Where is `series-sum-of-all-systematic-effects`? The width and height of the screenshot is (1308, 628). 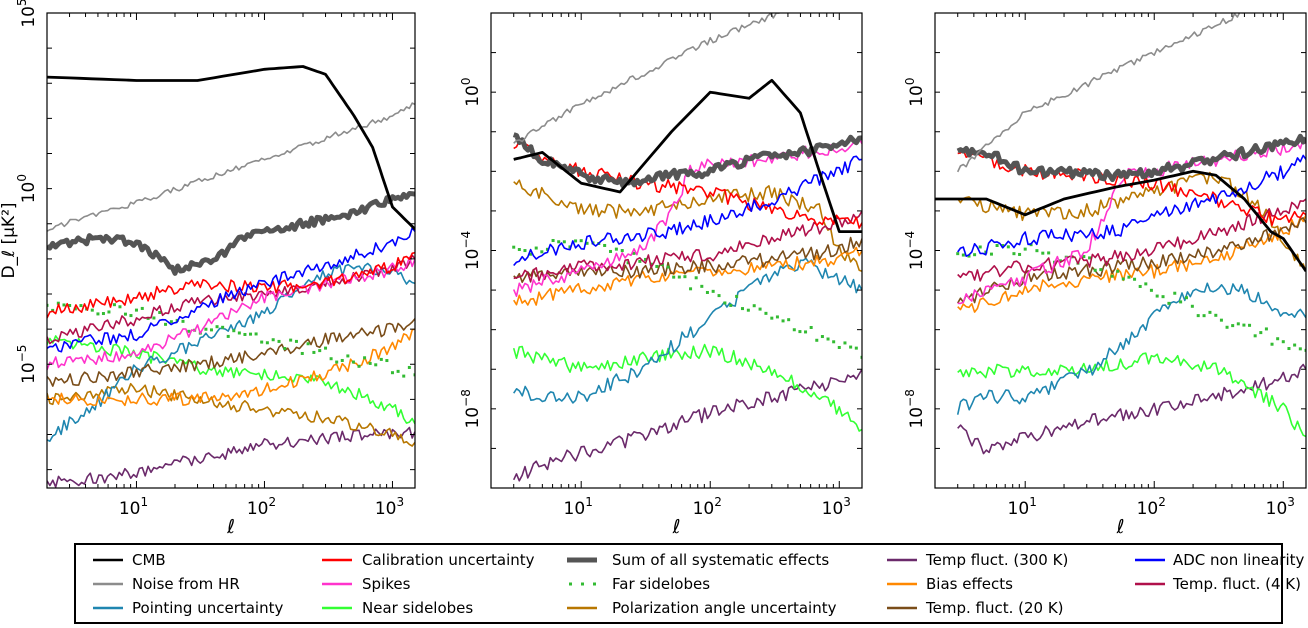 series-sum-of-all-systematic-effects is located at coordinates (231, 233).